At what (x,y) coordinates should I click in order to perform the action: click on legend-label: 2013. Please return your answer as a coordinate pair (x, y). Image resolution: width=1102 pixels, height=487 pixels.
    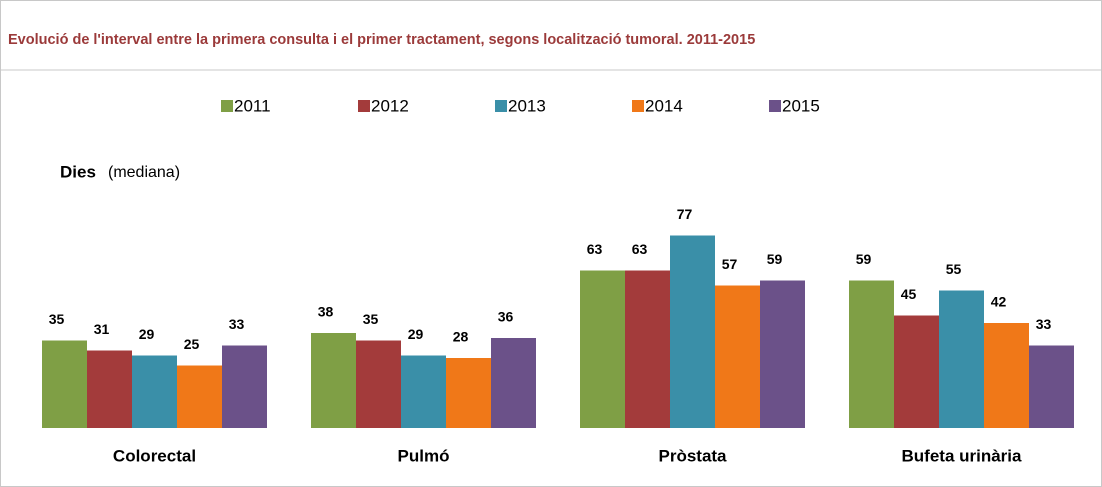
    Looking at the image, I should click on (527, 105).